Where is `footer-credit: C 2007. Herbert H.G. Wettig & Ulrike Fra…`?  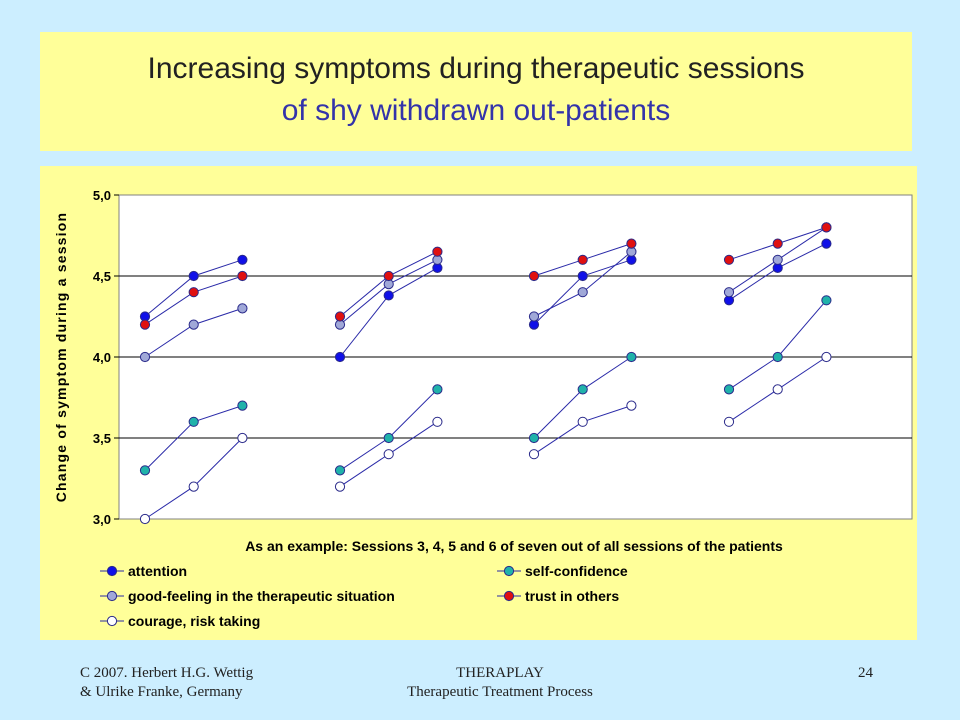
footer-credit: C 2007. Herbert H.G. Wettig & Ulrike Fra… is located at coordinates (166, 683).